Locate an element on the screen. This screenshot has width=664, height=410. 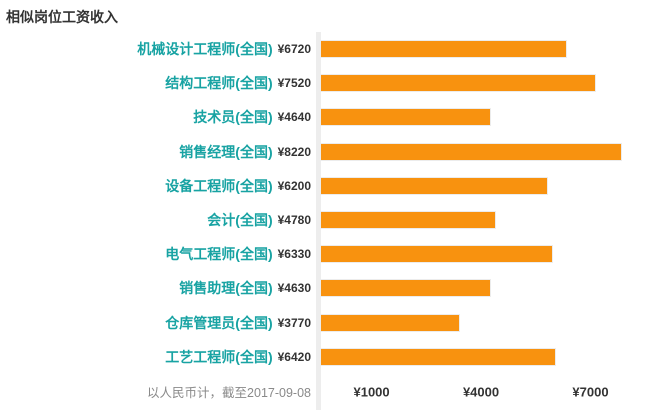
chart-row: 销售经理(全国) ¥8220 is located at coordinates (332, 151).